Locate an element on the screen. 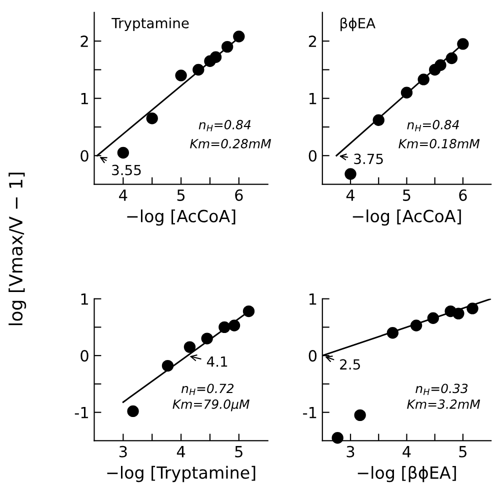 The width and height of the screenshot is (496, 498). annotation: 4.1 is located at coordinates (217, 361).